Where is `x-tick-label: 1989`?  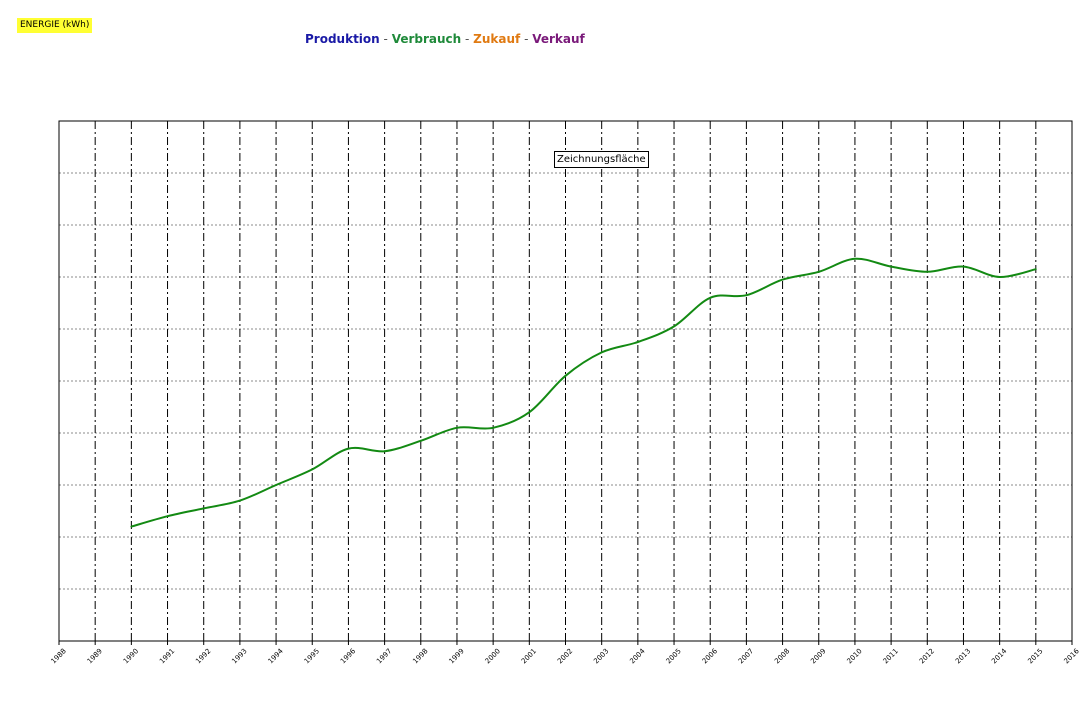 x-tick-label: 1989 is located at coordinates (95, 656).